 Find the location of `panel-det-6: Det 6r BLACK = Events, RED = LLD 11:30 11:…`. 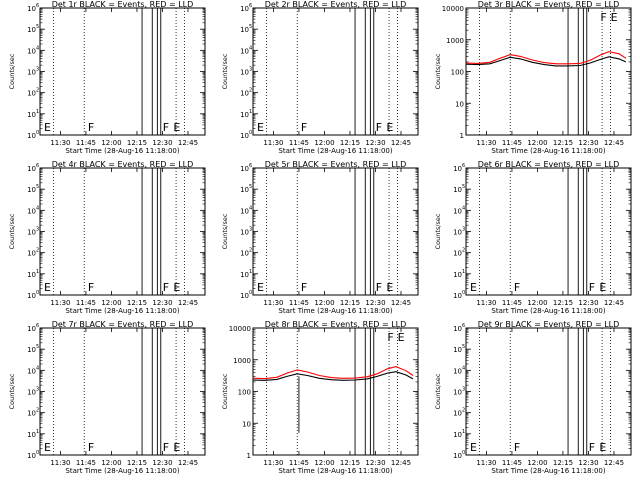

panel-det-6: Det 6r BLACK = Events, RED = LLD 11:30 11:… is located at coordinates (533, 237).